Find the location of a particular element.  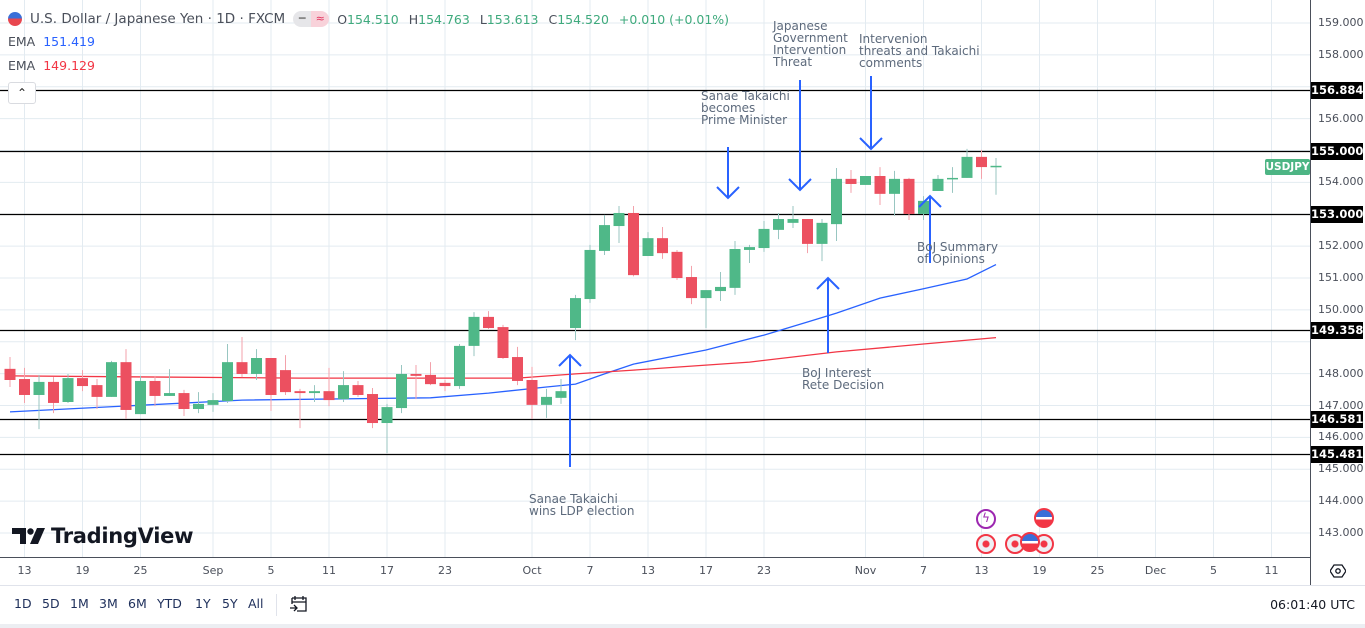

time-tick-label: 11 is located at coordinates (1271, 570).